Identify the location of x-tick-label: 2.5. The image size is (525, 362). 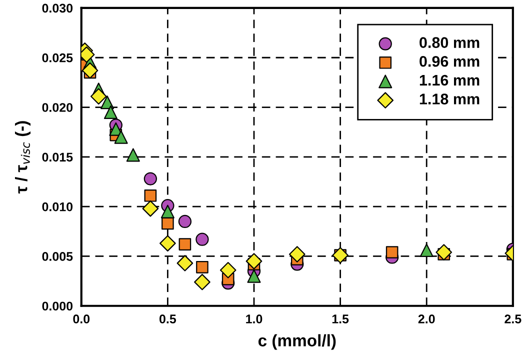
(513, 319).